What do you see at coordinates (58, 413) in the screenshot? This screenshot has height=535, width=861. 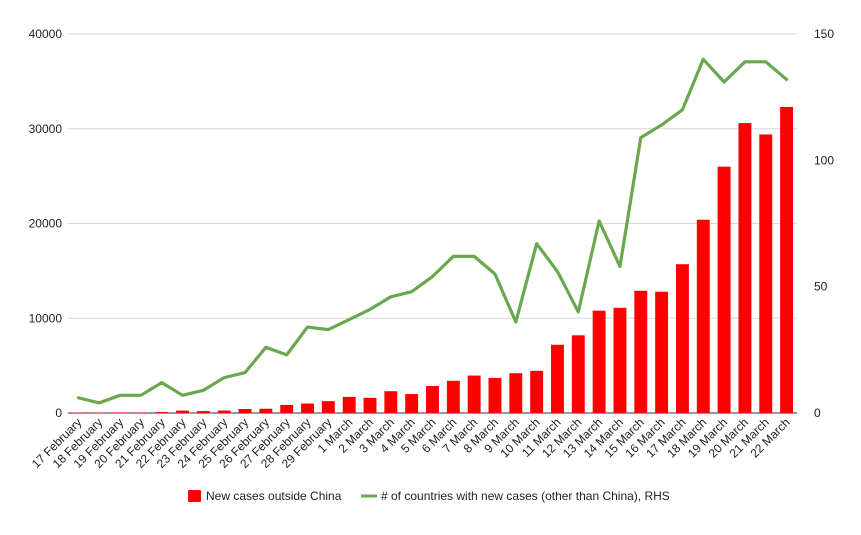 I see `left-tick-label: 0` at bounding box center [58, 413].